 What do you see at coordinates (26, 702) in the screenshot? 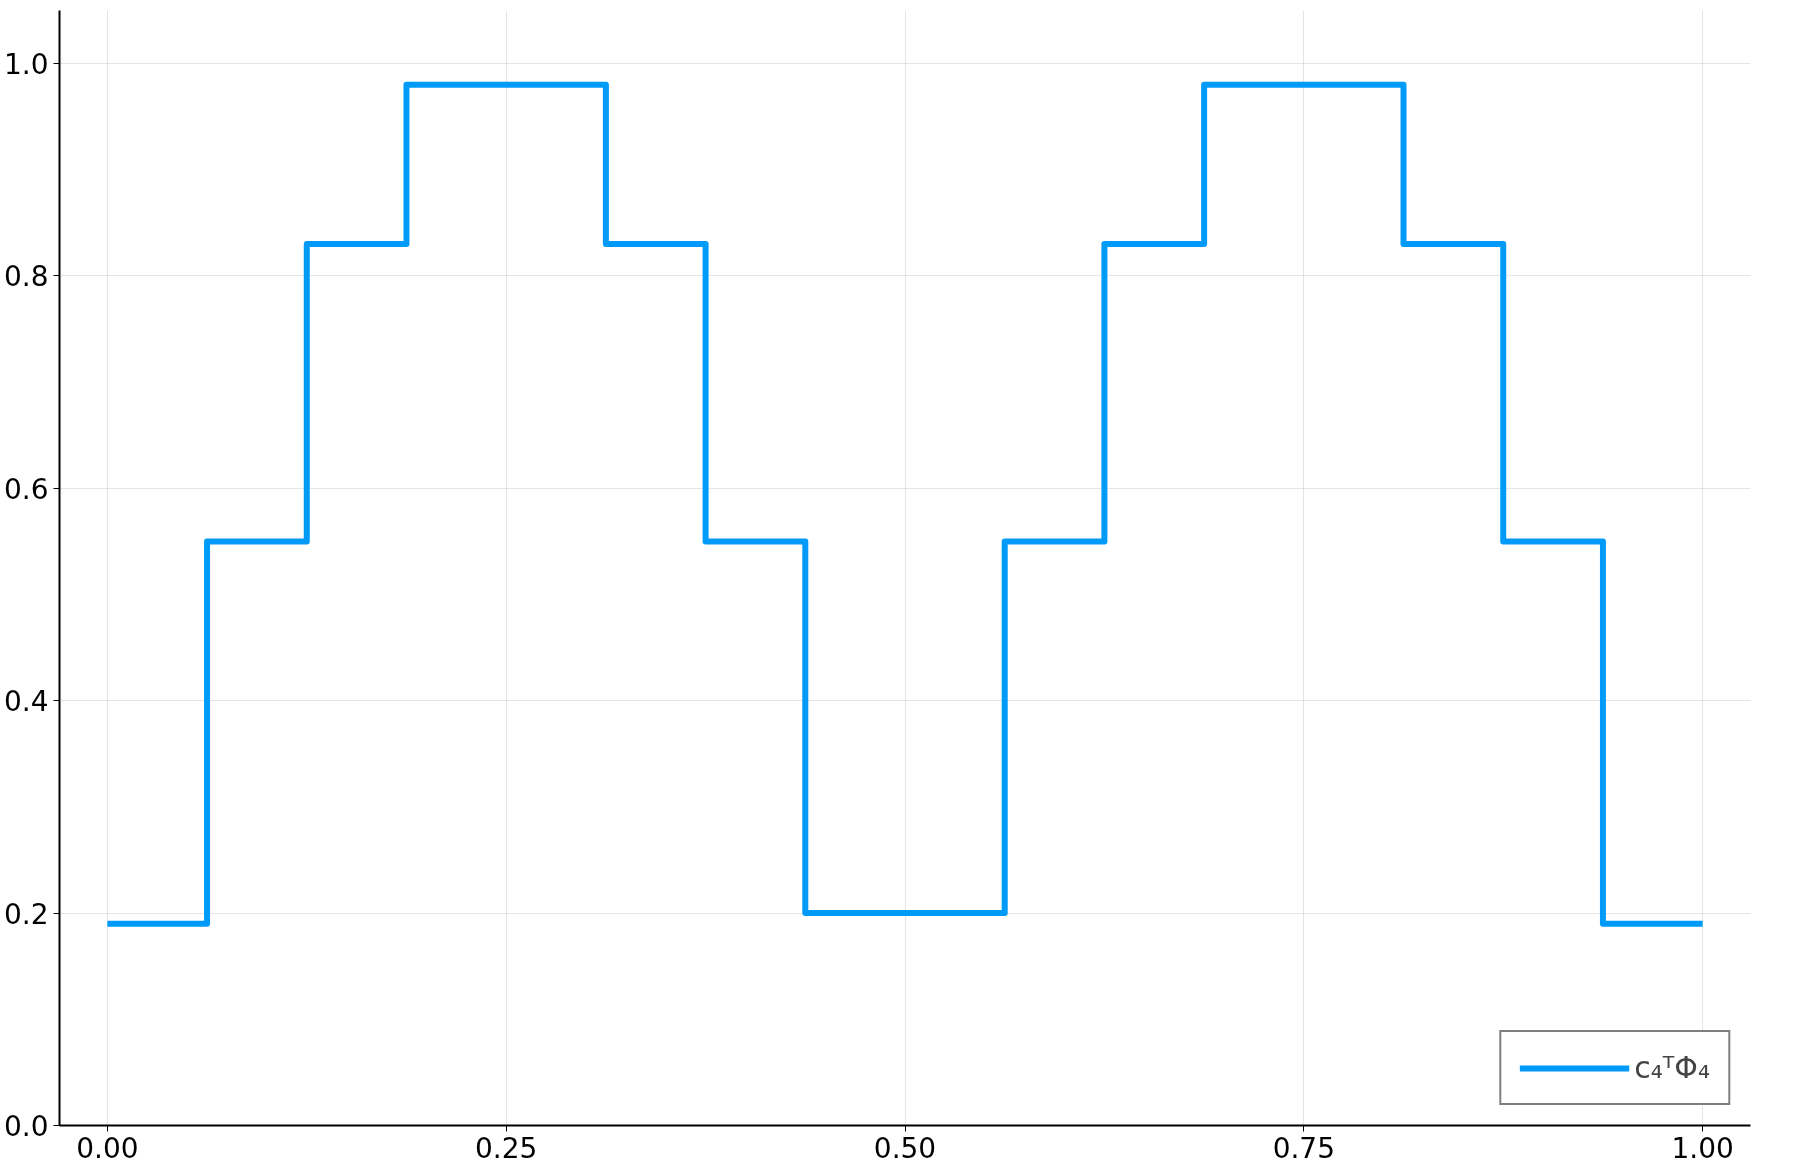
I see `y-tick-label: 0.4` at bounding box center [26, 702].